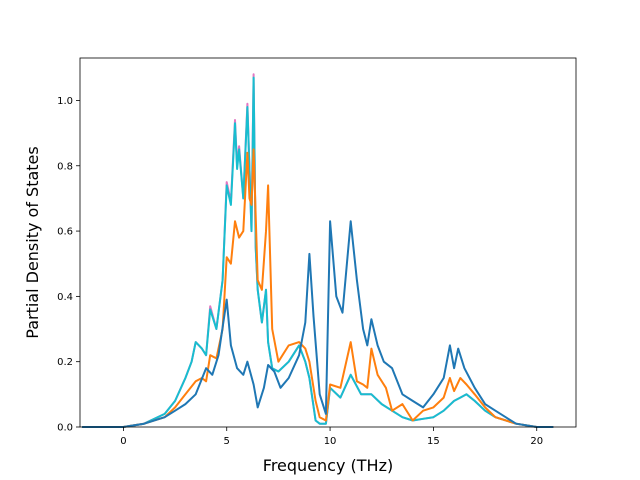 Image resolution: width=640 pixels, height=480 pixels. What do you see at coordinates (65, 166) in the screenshot?
I see `y-tick-label: 0.8` at bounding box center [65, 166].